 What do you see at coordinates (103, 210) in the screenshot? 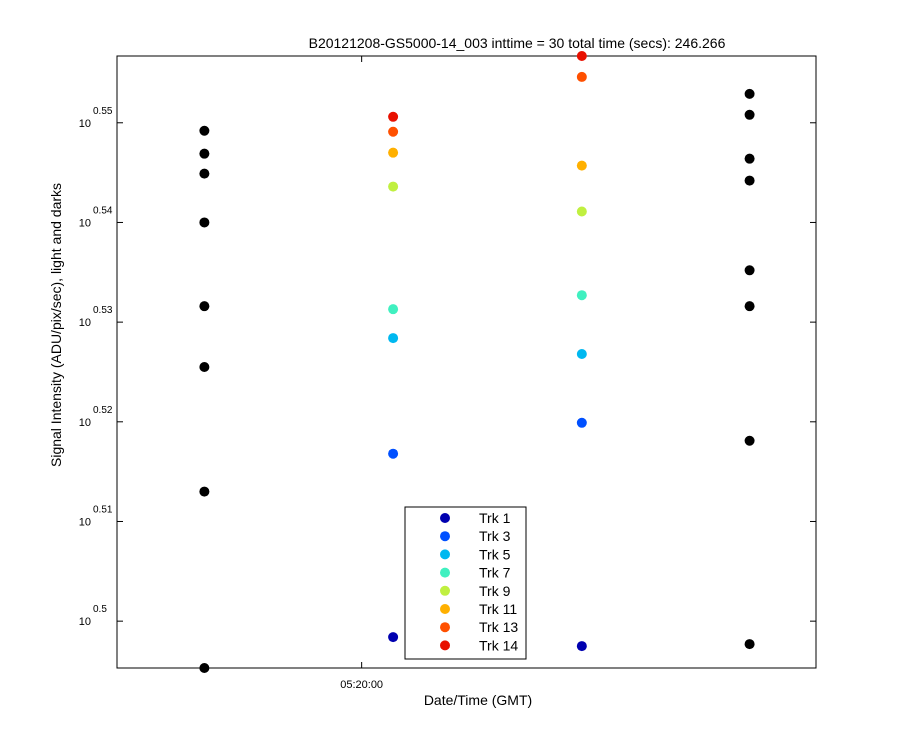
I see `y-tick-exponent: 0.54` at bounding box center [103, 210].